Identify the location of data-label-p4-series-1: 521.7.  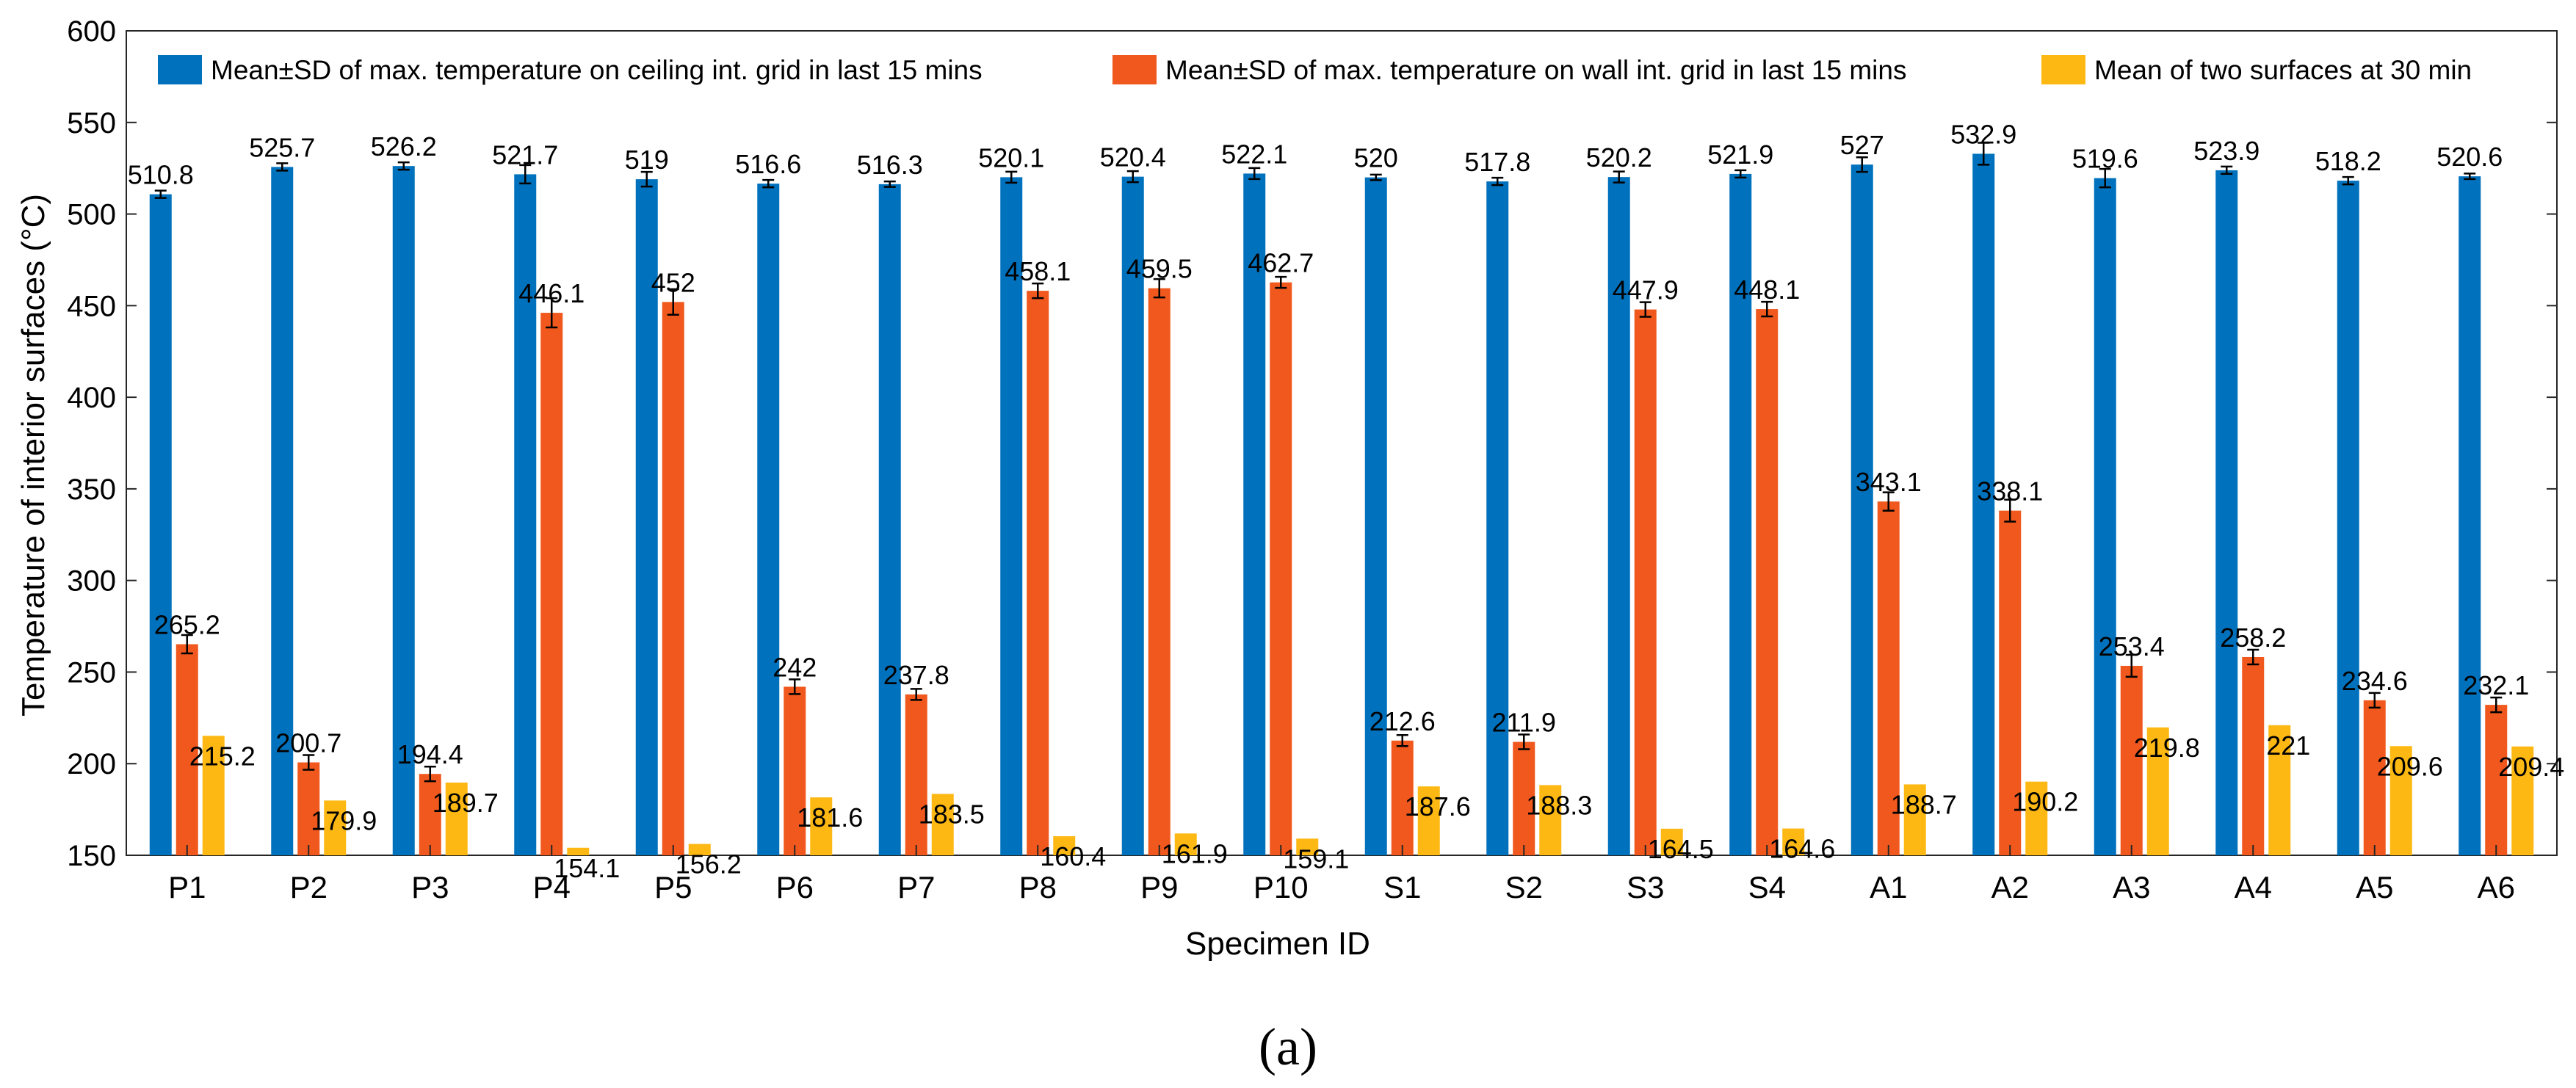
(525, 154).